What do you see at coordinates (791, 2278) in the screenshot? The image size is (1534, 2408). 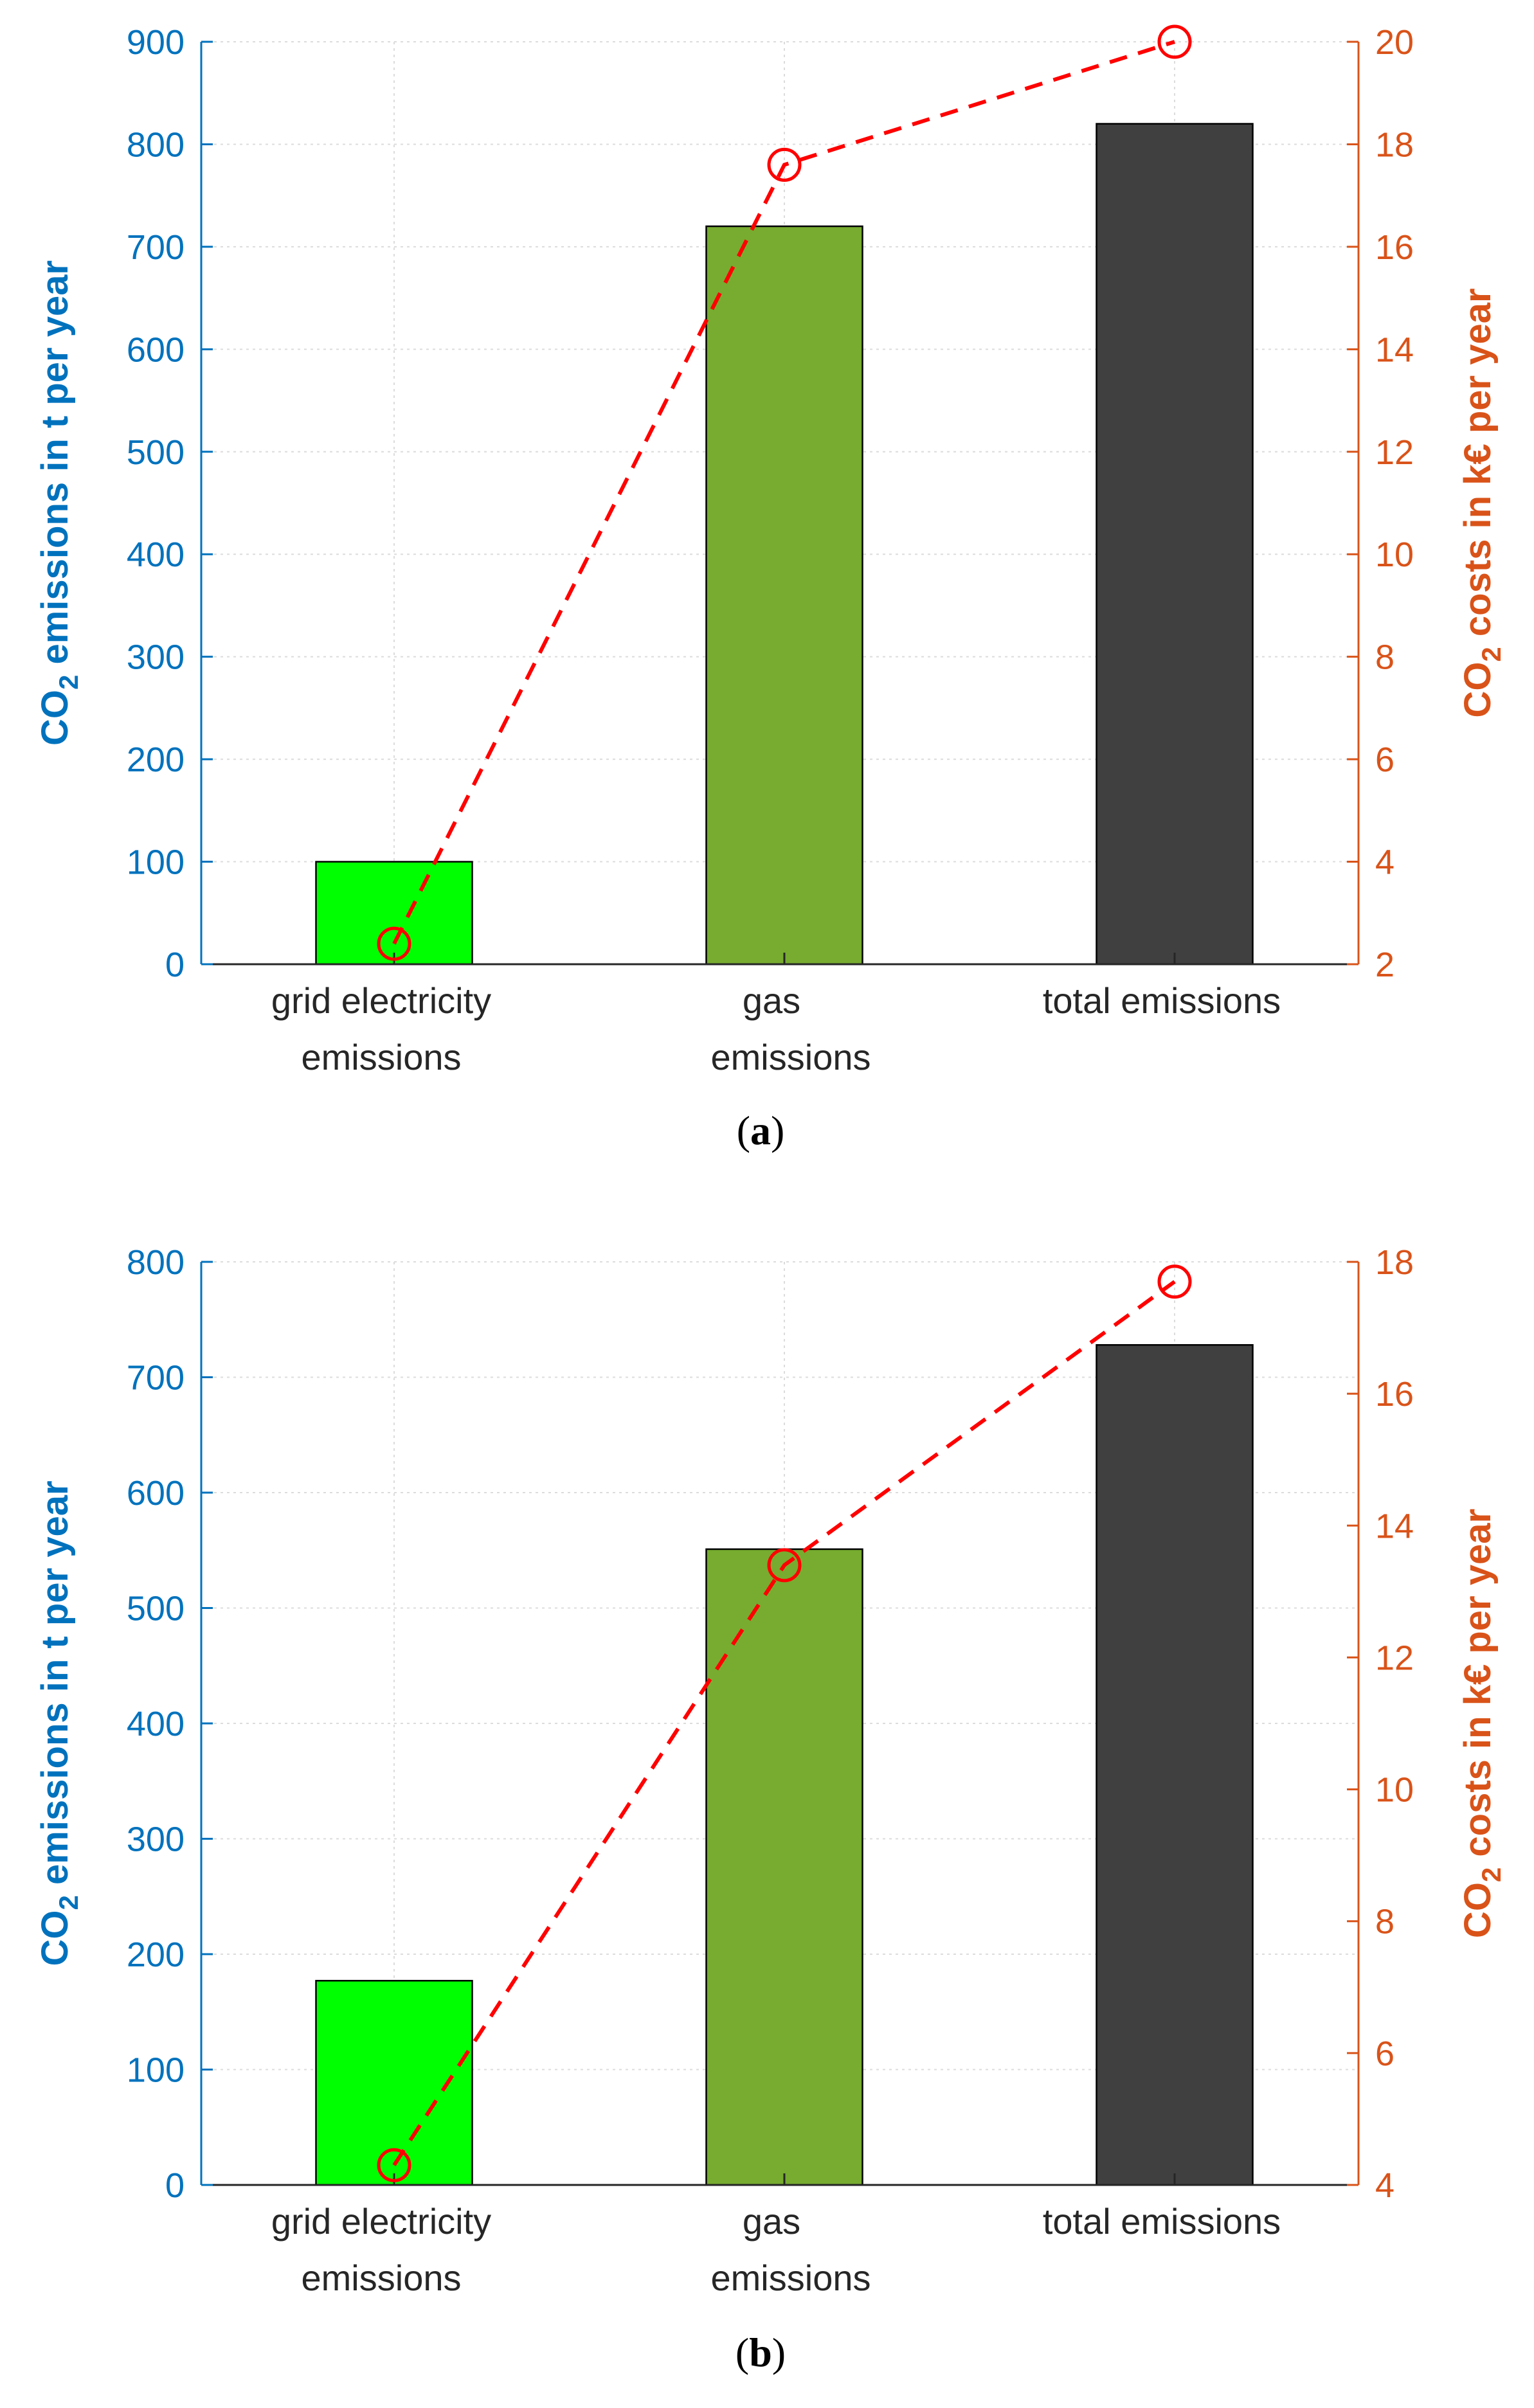 I see `category-label-b-1-line2: emissions` at bounding box center [791, 2278].